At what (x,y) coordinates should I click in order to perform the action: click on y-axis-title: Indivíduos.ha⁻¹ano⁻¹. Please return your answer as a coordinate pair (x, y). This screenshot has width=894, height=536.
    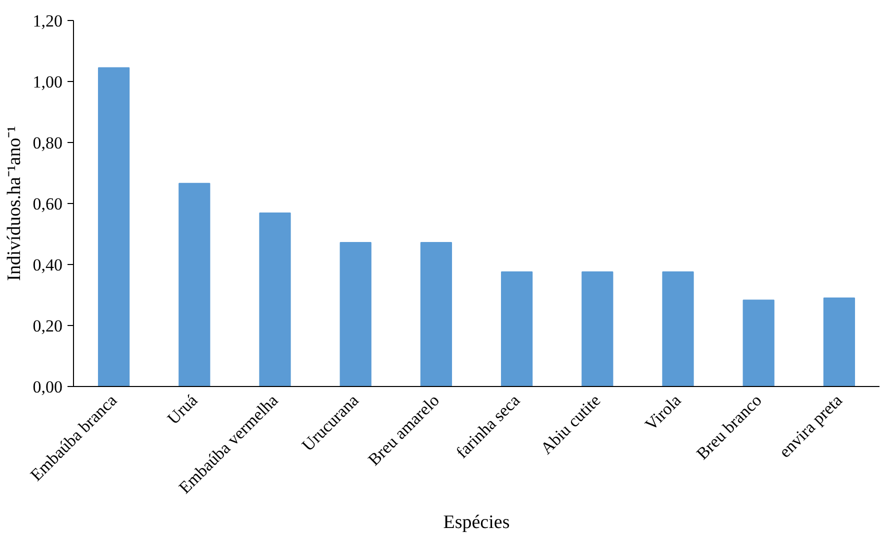
    Looking at the image, I should click on (14, 203).